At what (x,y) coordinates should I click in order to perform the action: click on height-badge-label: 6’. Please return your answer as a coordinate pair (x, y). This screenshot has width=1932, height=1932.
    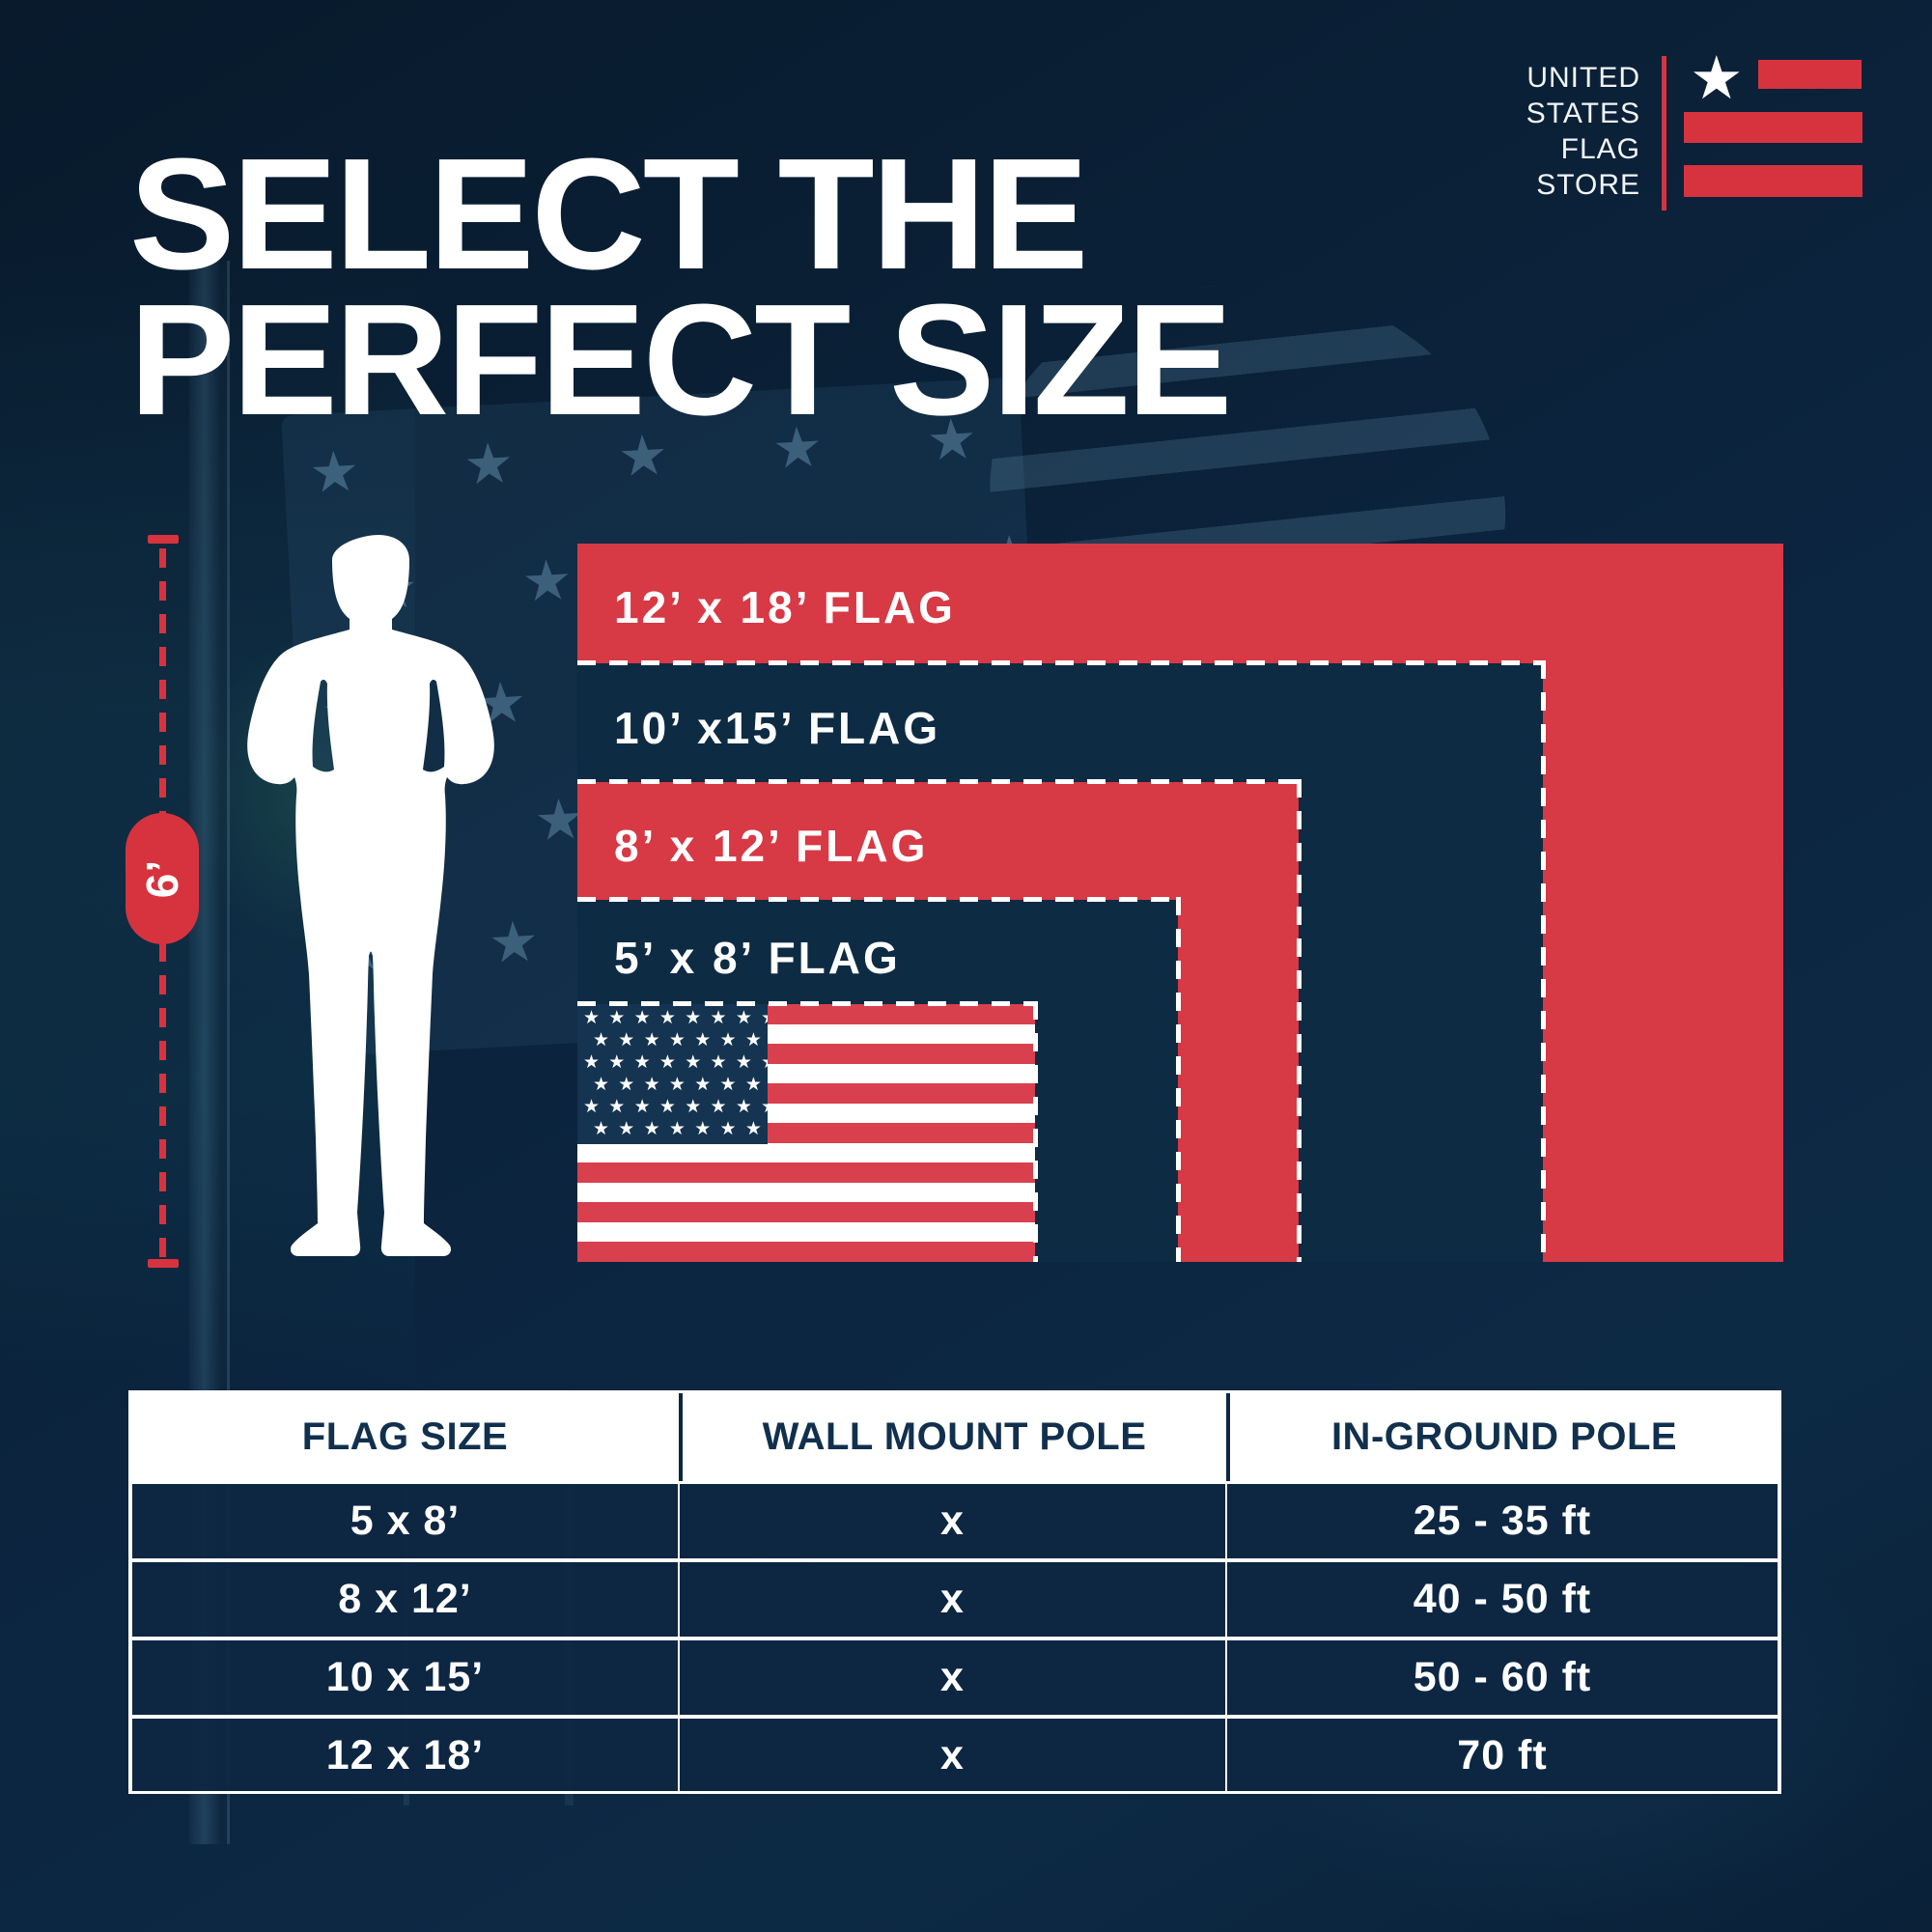
    Looking at the image, I should click on (162, 879).